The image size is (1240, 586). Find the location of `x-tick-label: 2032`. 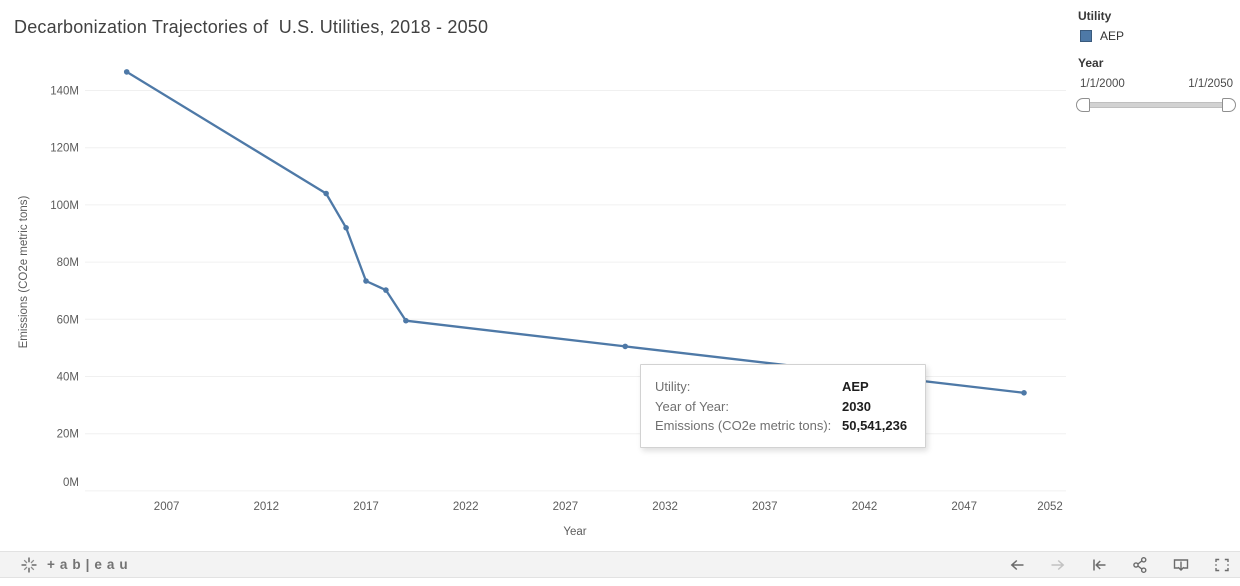

x-tick-label: 2032 is located at coordinates (665, 507).